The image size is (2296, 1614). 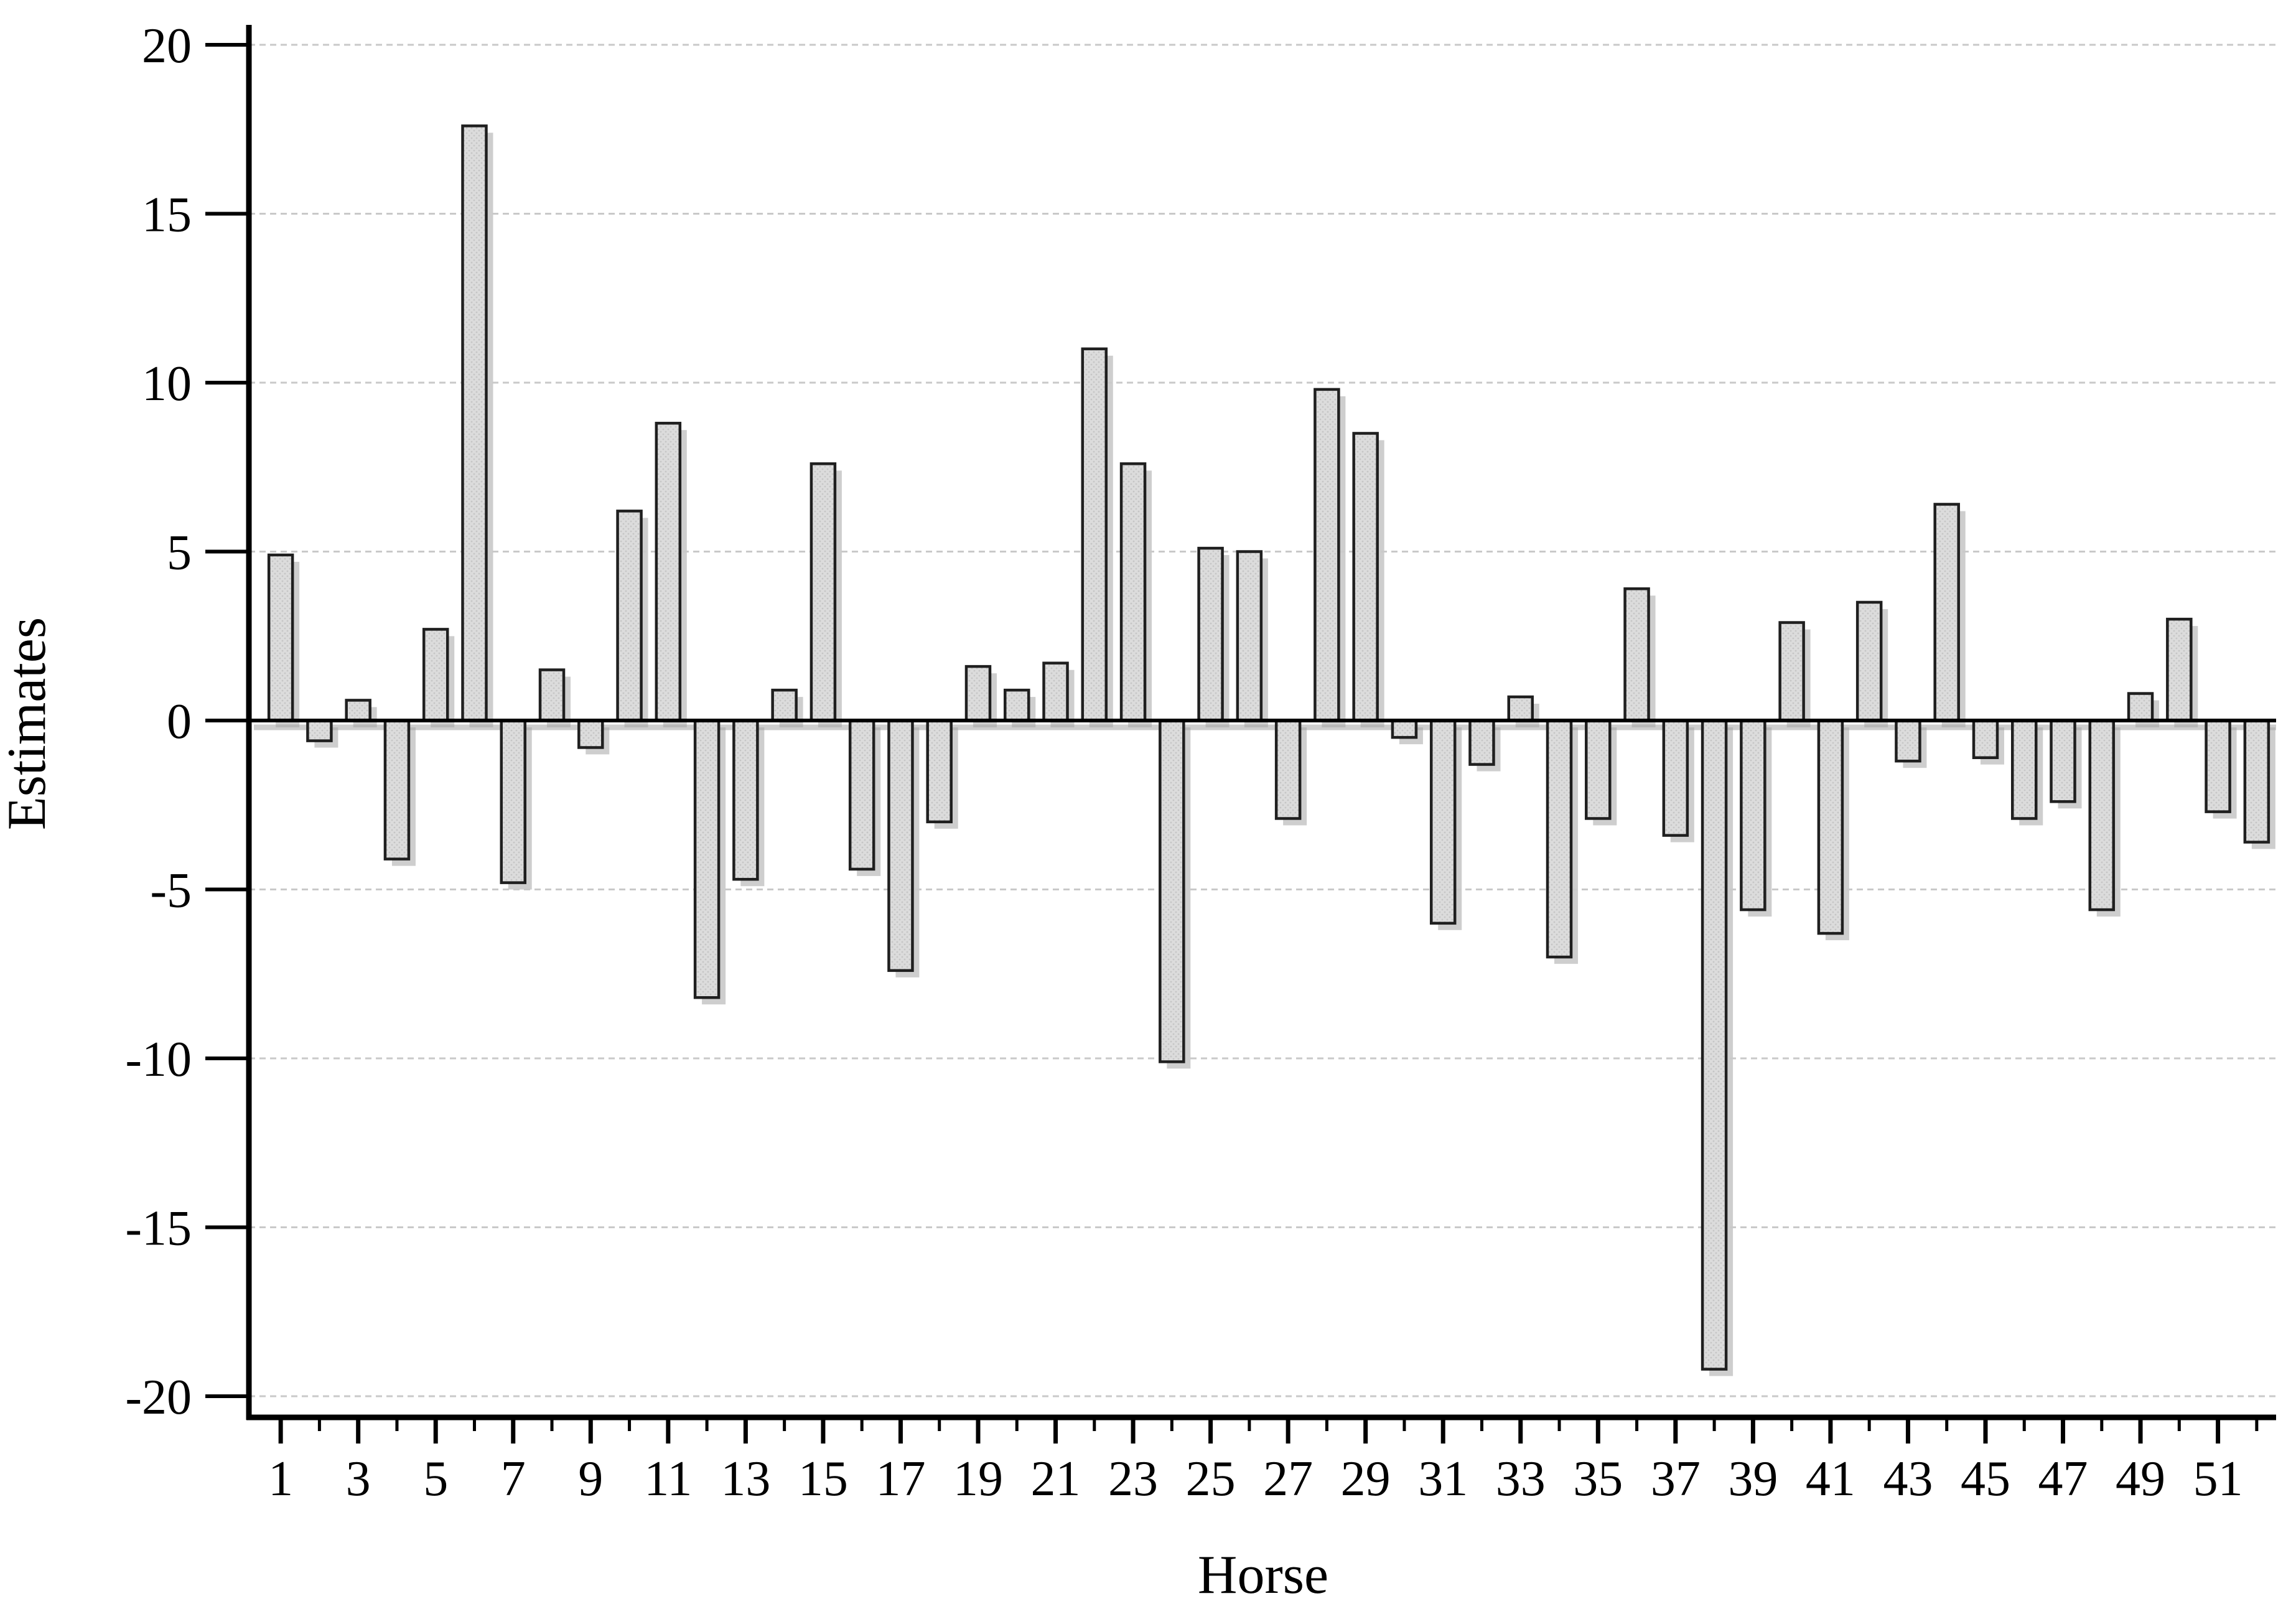 I want to click on x-tick-label: 21, so click(x=1056, y=1479).